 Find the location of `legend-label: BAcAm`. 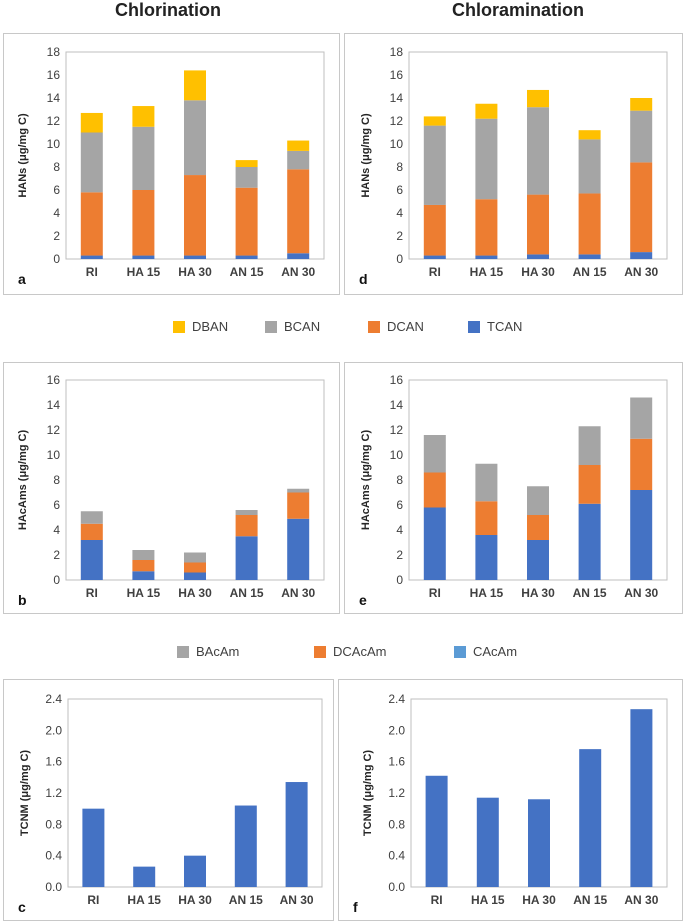

legend-label: BAcAm is located at coordinates (218, 651).